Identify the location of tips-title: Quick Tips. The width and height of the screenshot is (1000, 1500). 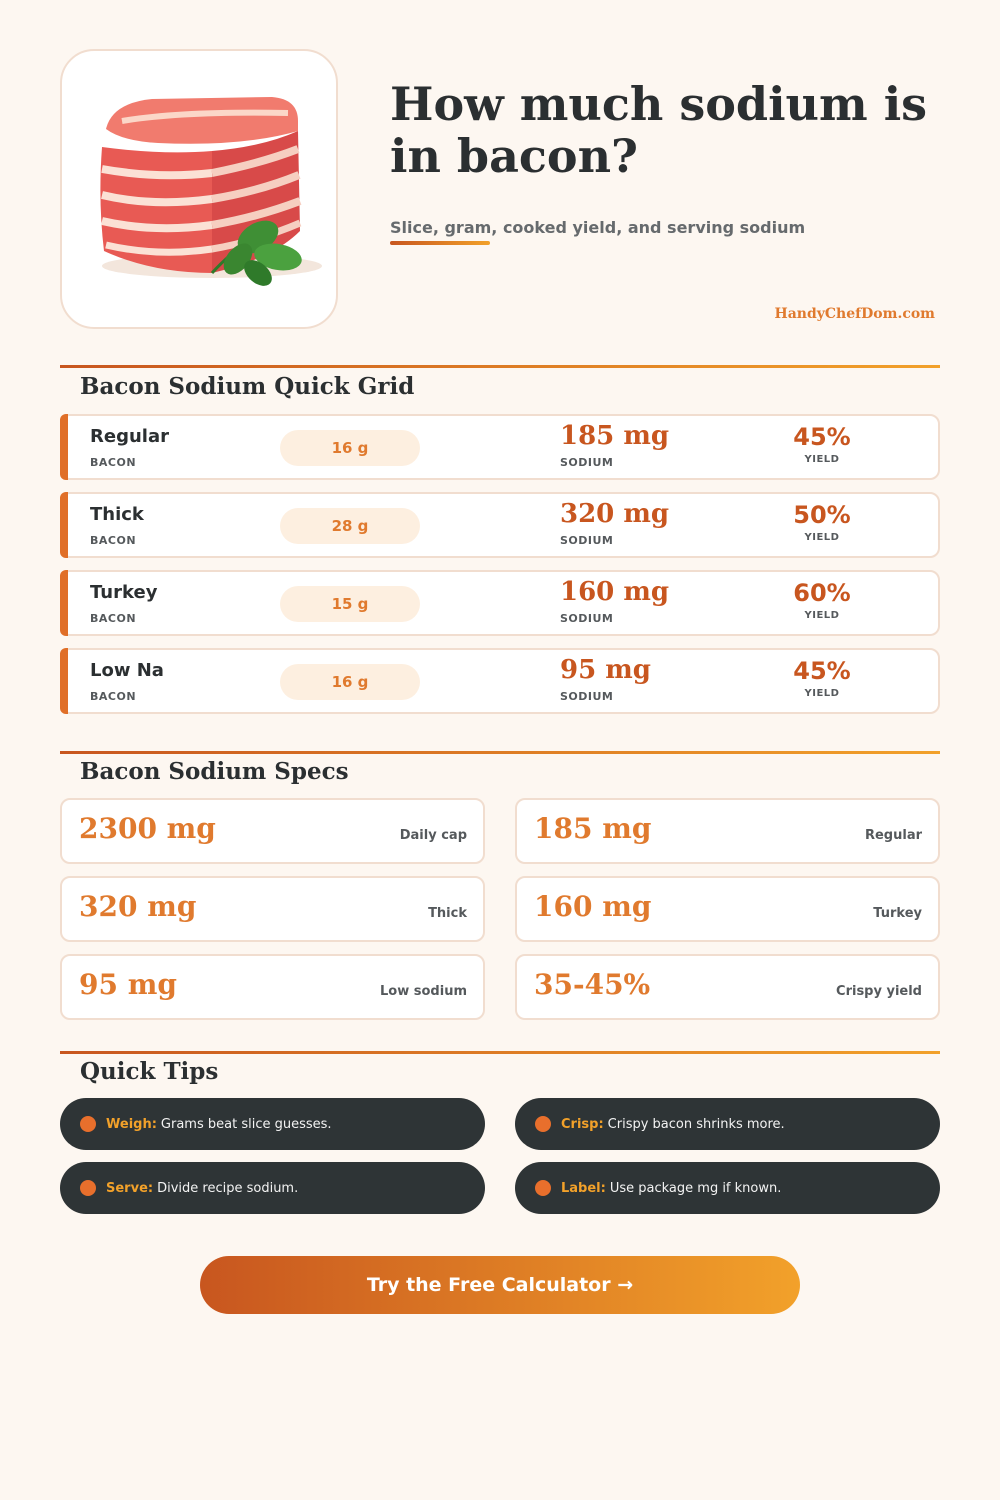
(149, 1071).